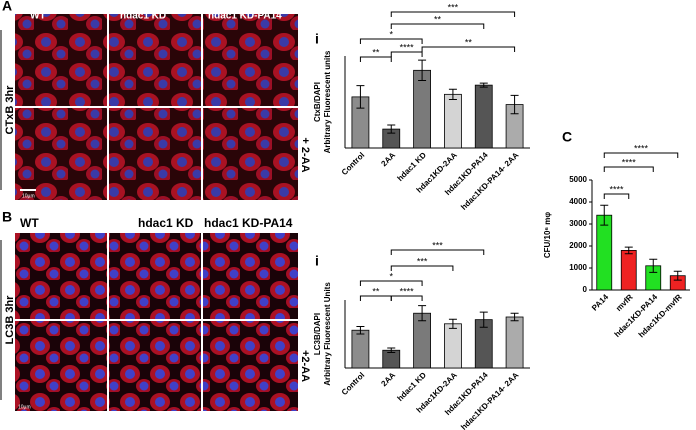 The height and width of the screenshot is (430, 696). What do you see at coordinates (547, 235) in the screenshot?
I see `y-axis-label: CFU/10⁶ mφ` at bounding box center [547, 235].